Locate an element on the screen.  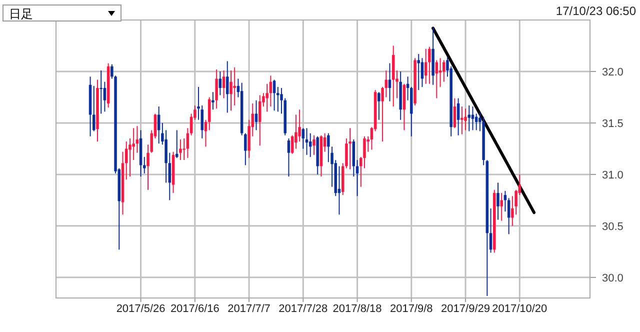
x-tick-label: 2017/7/28 is located at coordinates (303, 309).